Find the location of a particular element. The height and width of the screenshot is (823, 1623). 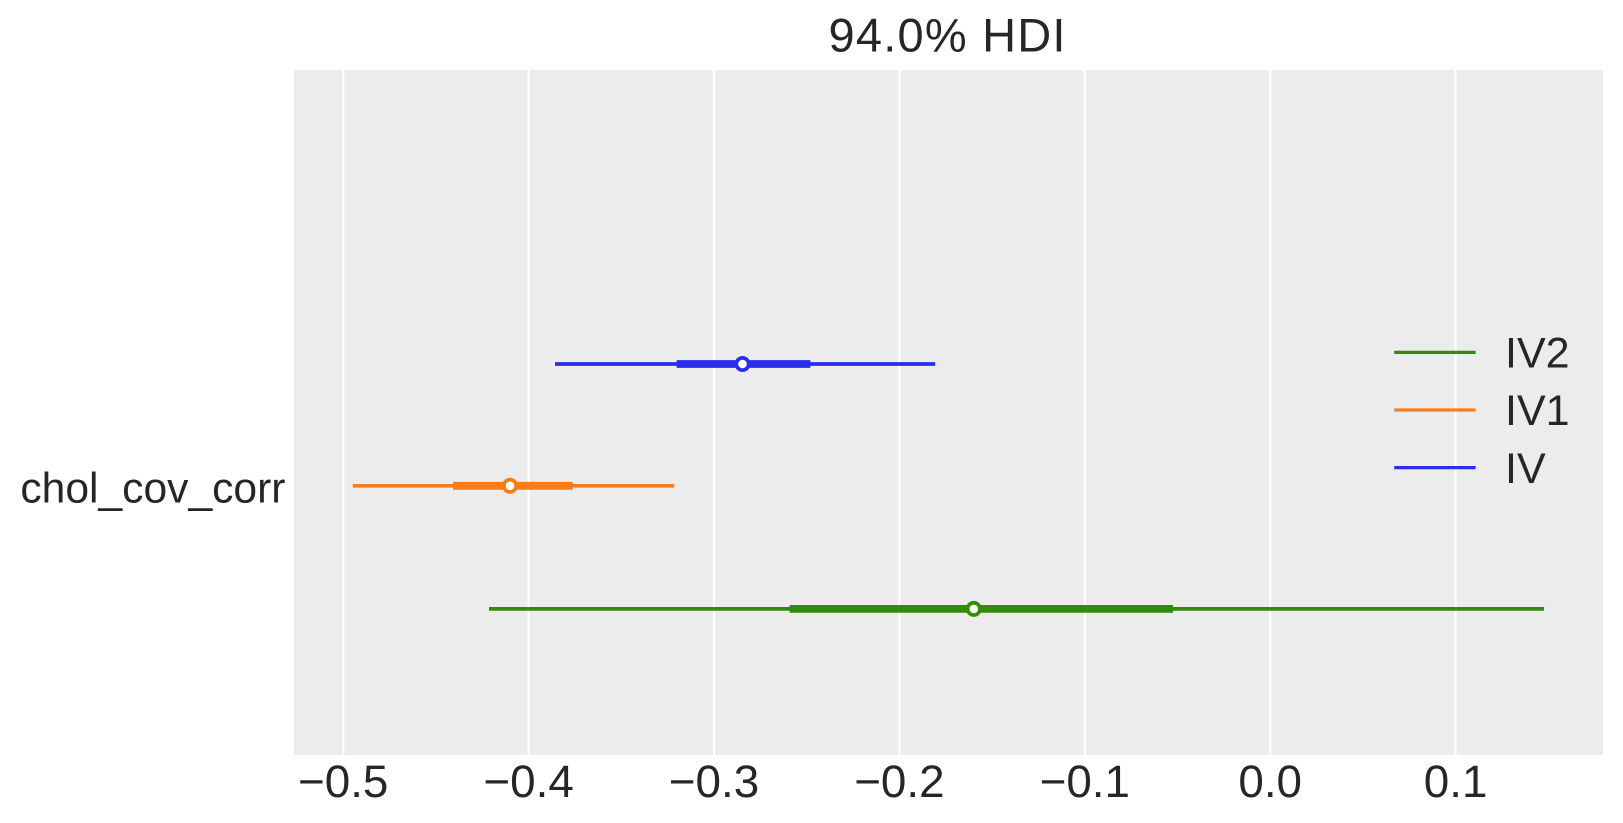

svg-text: IV1 is located at coordinates (1537, 411).